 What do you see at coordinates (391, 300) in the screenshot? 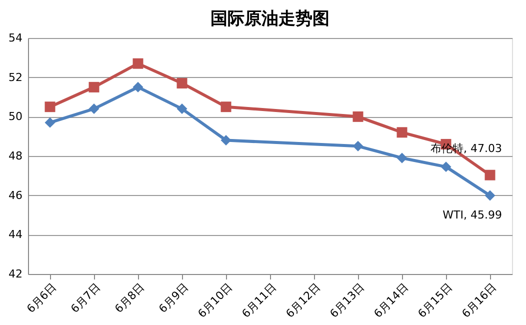
I see `x-tick-label: 6月14日` at bounding box center [391, 300].